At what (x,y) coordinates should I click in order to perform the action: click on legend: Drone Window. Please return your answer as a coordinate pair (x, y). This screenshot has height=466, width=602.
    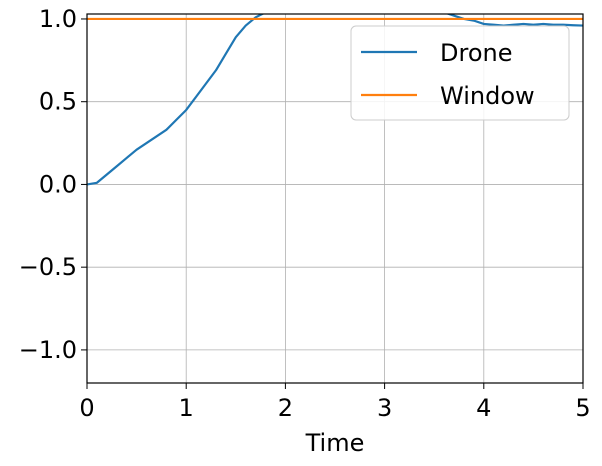
    Looking at the image, I should click on (460, 73).